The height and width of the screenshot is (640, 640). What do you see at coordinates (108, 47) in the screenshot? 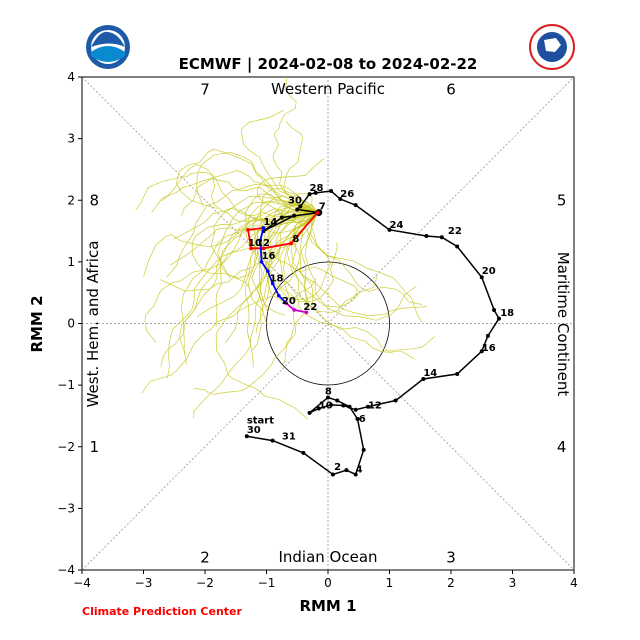
I see `noaa-logo` at bounding box center [108, 47].